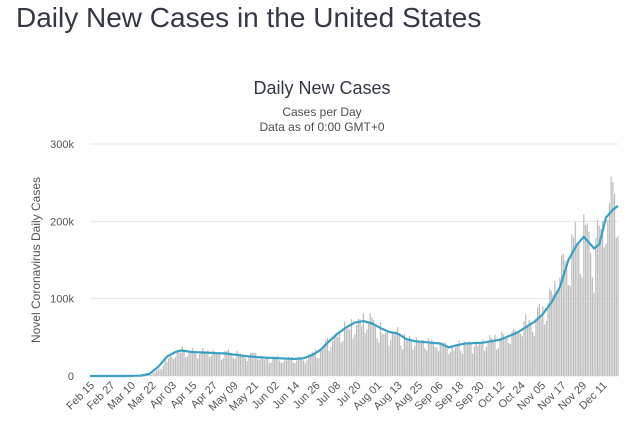 This screenshot has width=628, height=423. I want to click on page-title: Daily New Cases in the United States, so click(249, 17).